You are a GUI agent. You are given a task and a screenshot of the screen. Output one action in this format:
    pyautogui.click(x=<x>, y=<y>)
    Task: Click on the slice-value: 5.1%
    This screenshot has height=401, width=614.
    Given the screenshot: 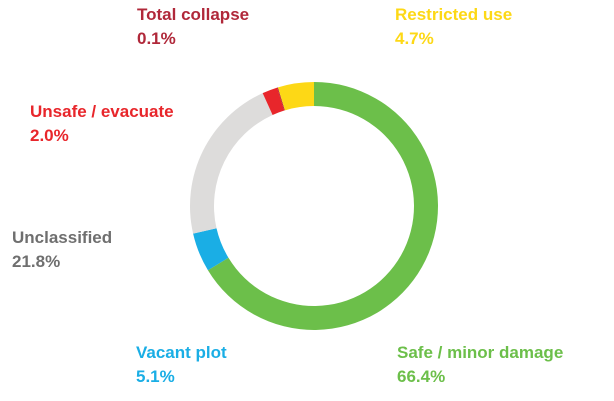 What is the action you would take?
    pyautogui.click(x=155, y=376)
    